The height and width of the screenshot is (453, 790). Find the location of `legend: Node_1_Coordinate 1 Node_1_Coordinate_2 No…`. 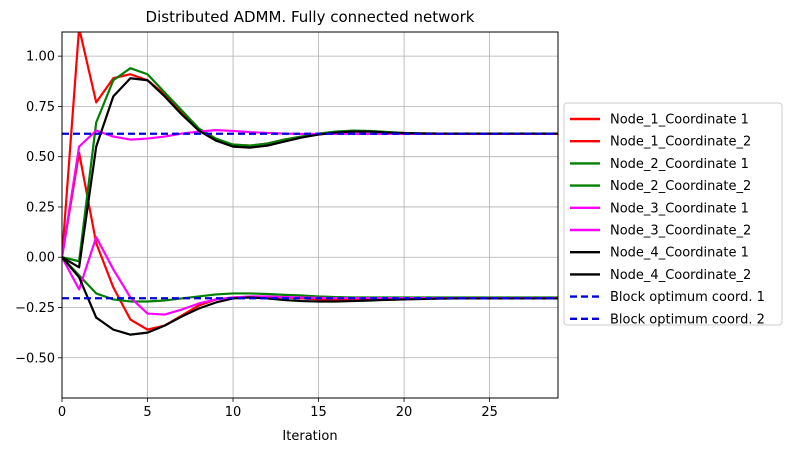

legend: Node_1_Coordinate 1 Node_1_Coordinate_2 No… is located at coordinates (673, 214).